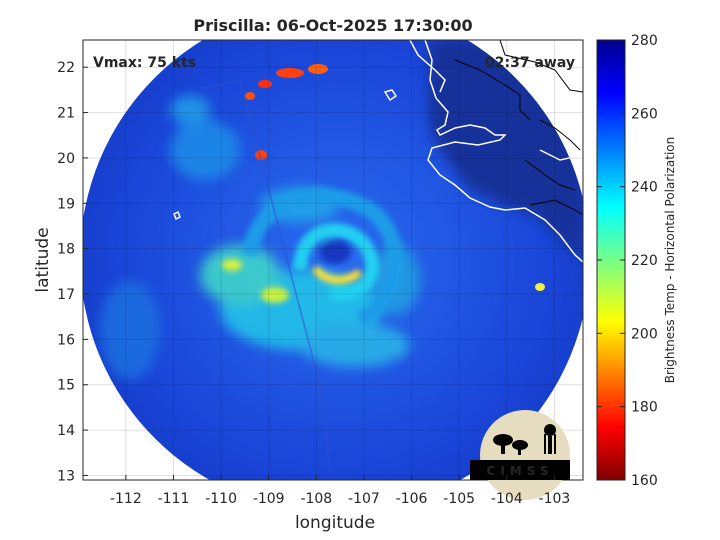 The image size is (720, 540). Describe the element at coordinates (644, 408) in the screenshot. I see `colorbar-tick-label: 180` at that location.